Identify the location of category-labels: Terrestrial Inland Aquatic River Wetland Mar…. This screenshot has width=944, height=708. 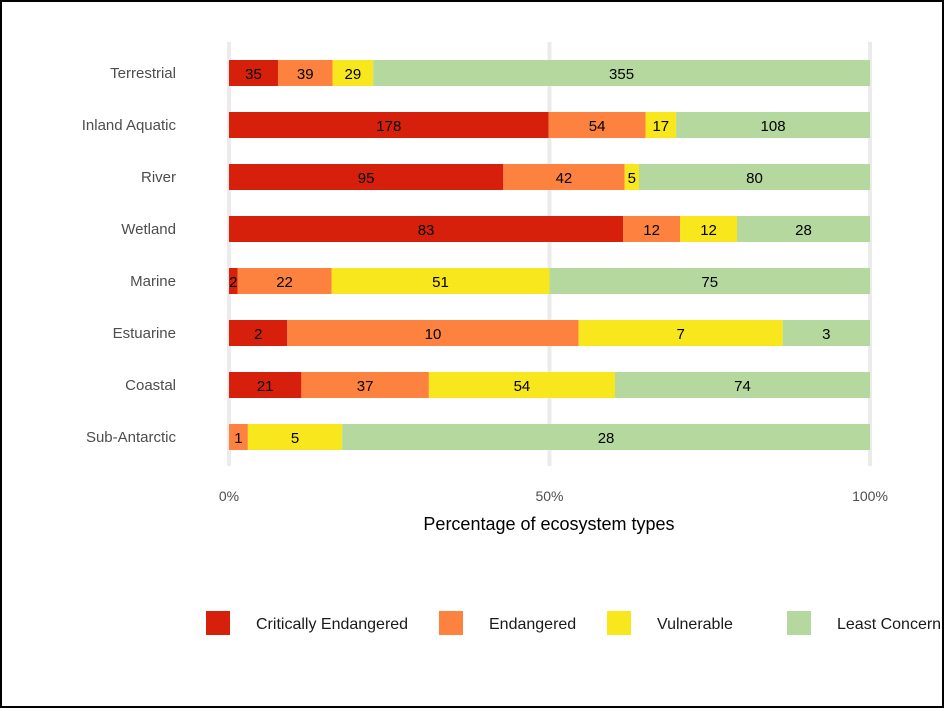
(129, 255).